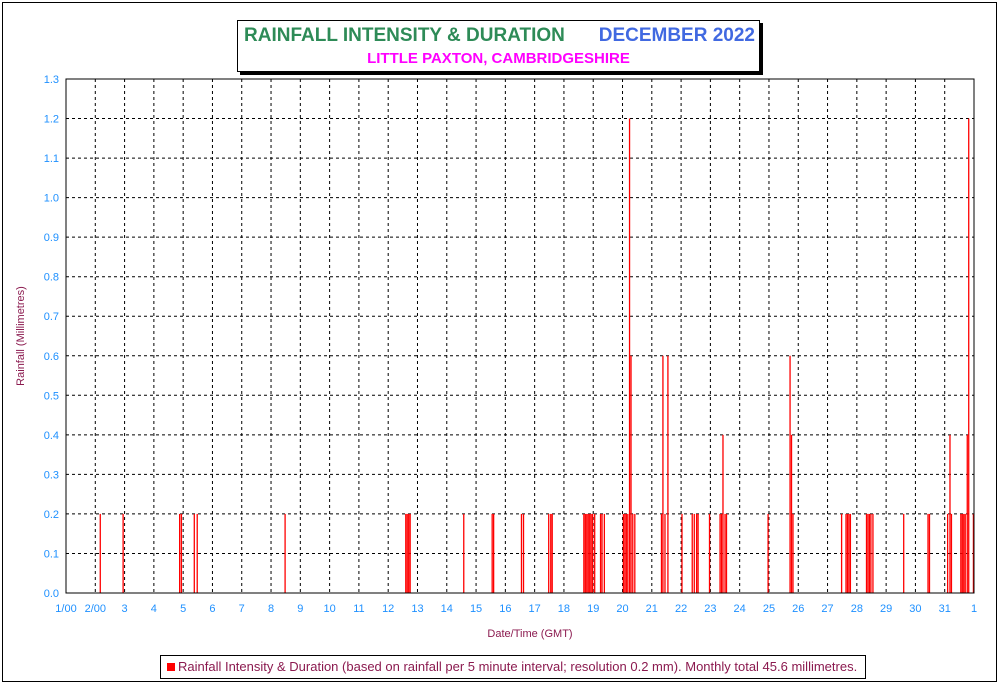 This screenshot has width=1001, height=686. I want to click on y-tick-label: 0.7, so click(51, 317).